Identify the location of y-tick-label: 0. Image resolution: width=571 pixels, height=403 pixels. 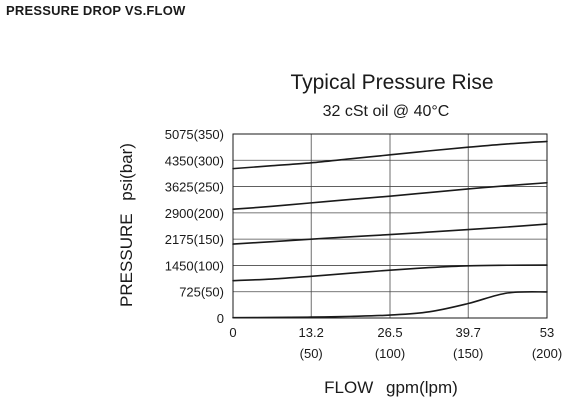
(220, 318).